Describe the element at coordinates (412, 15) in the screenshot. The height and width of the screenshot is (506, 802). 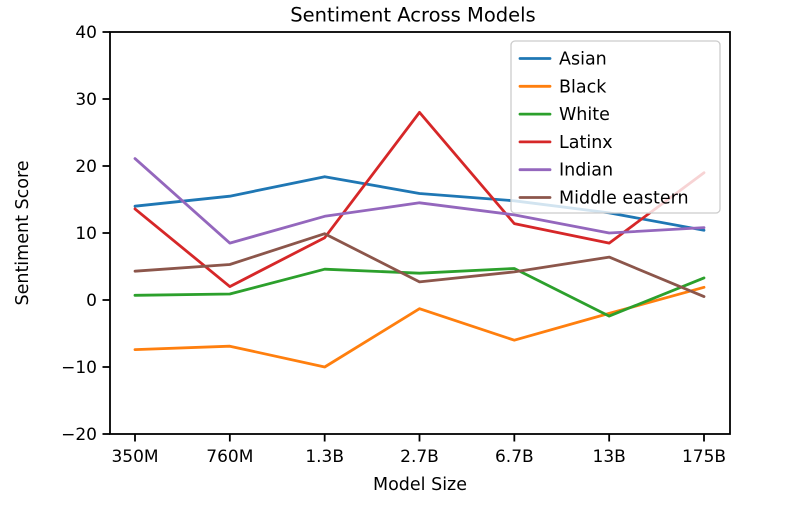
I see `chart-title: Sentiment Across Models` at that location.